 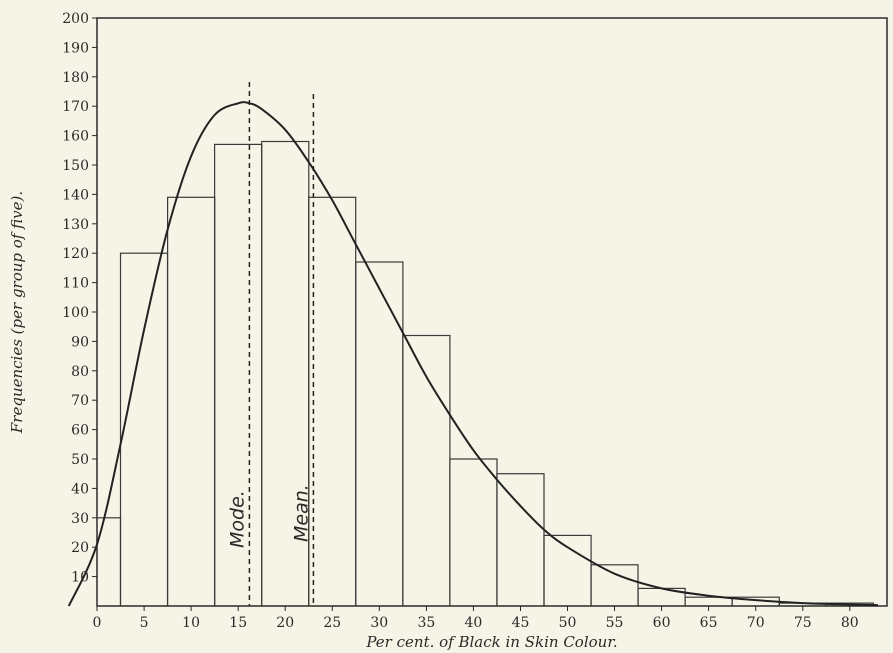 I want to click on x-tick-label-80: 80, so click(x=850, y=623).